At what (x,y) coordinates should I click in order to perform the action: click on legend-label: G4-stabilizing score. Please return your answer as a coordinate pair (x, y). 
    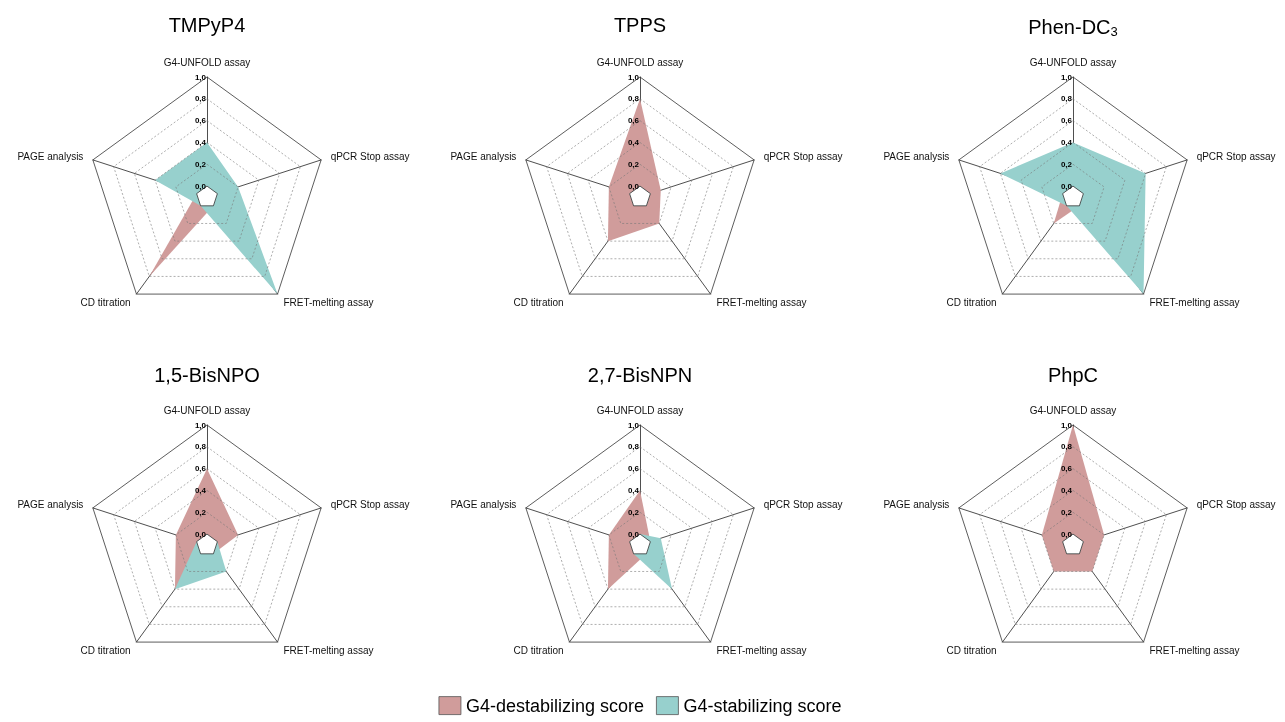
    Looking at the image, I should click on (762, 705).